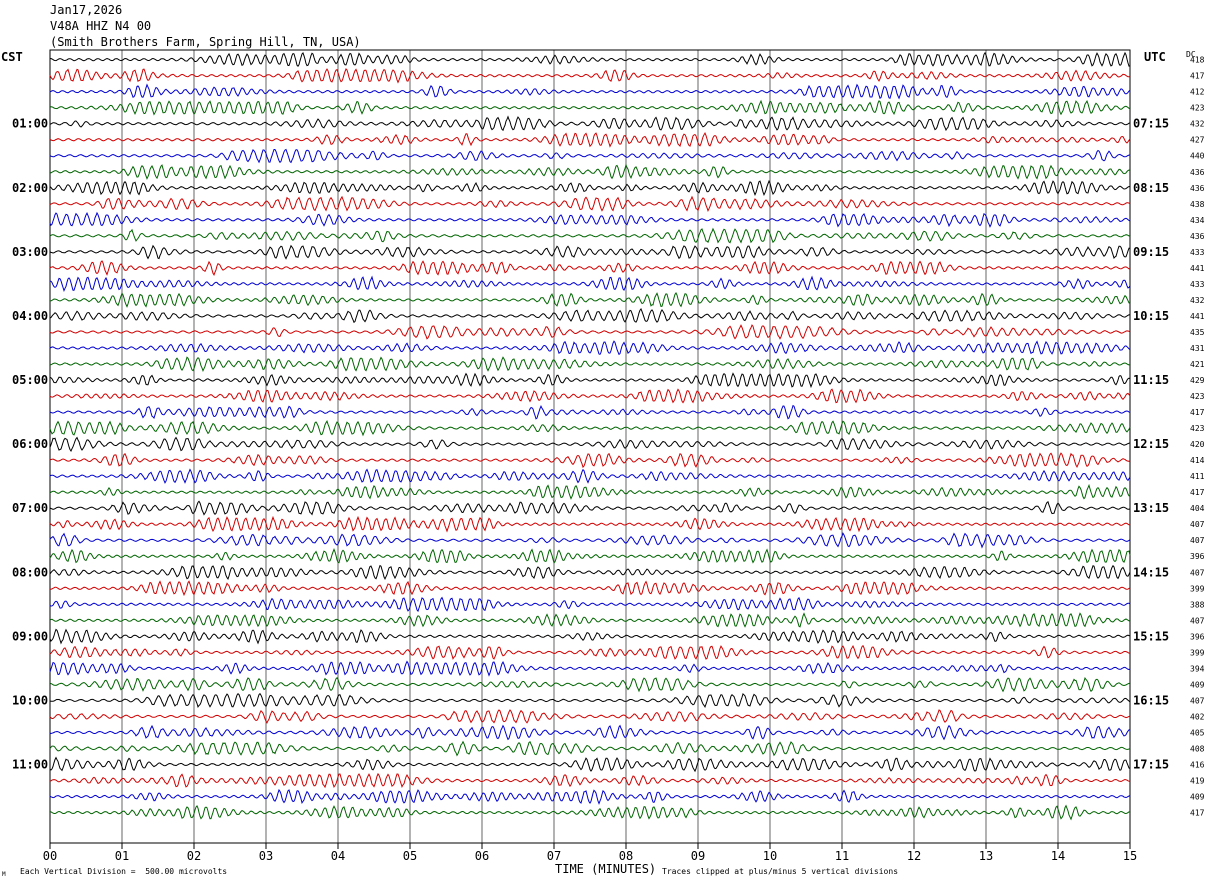 This screenshot has height=886, width=1210. What do you see at coordinates (626, 856) in the screenshot?
I see `x-tick-label: 08` at bounding box center [626, 856].